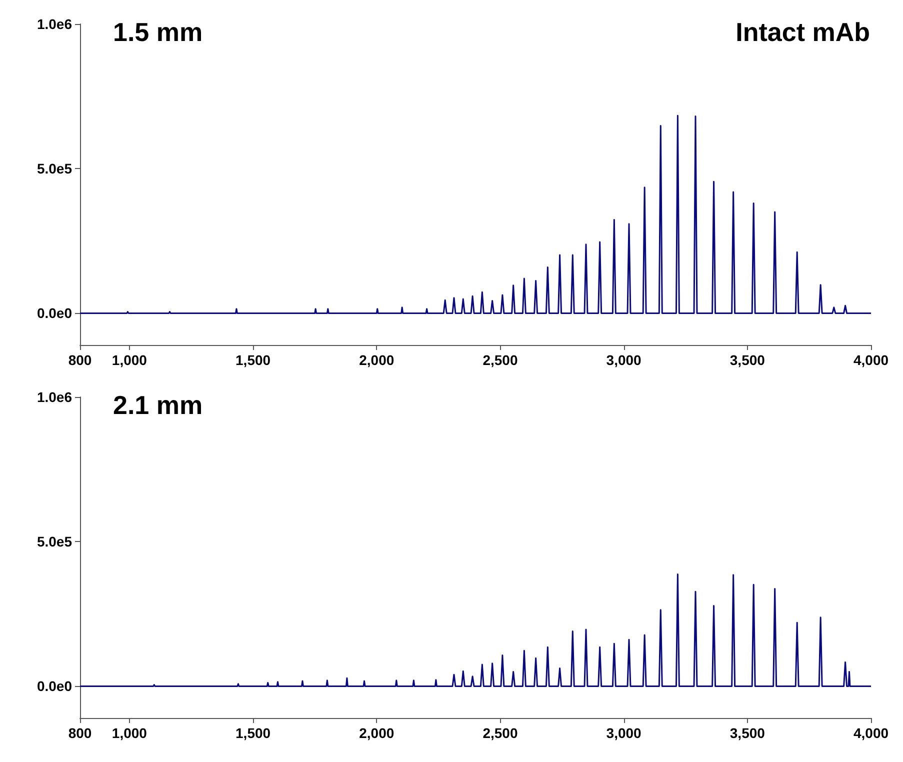  I want to click on chart-title: 2.1 mm, so click(158, 405).